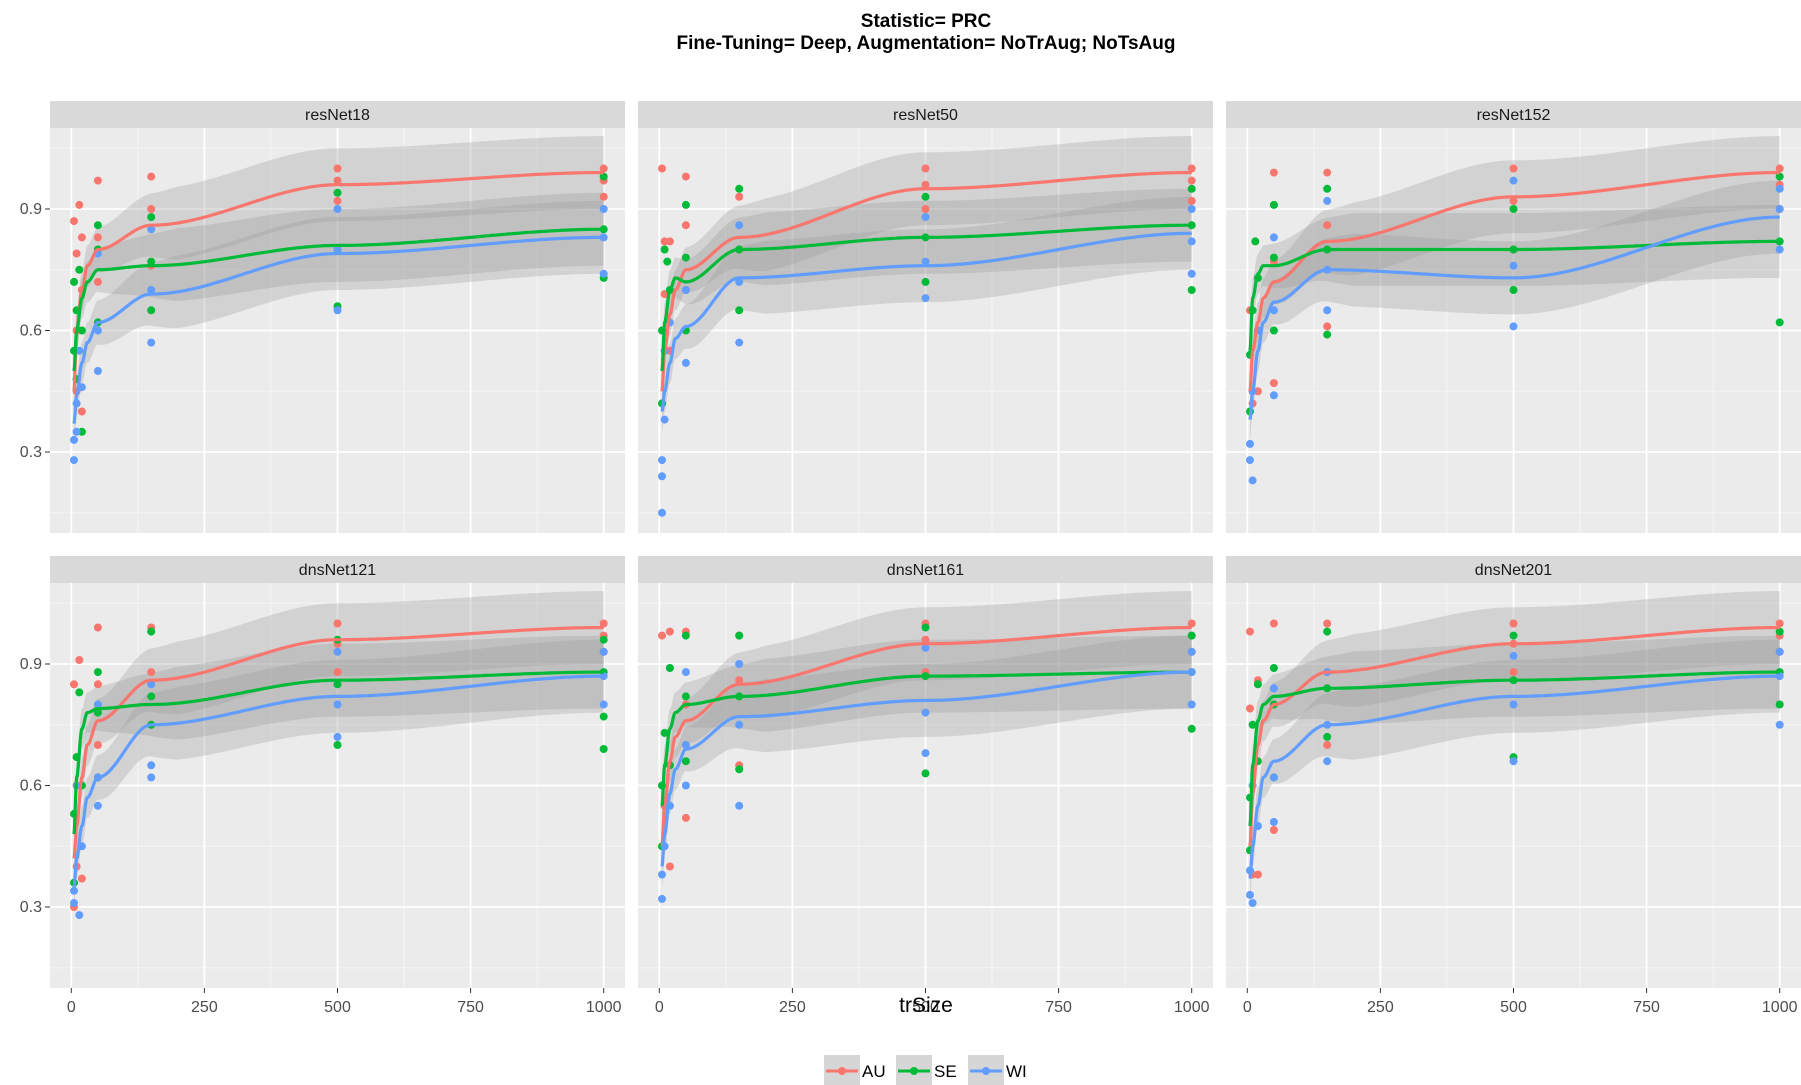  Describe the element at coordinates (945, 1071) in the screenshot. I see `legend-label: SE` at that location.